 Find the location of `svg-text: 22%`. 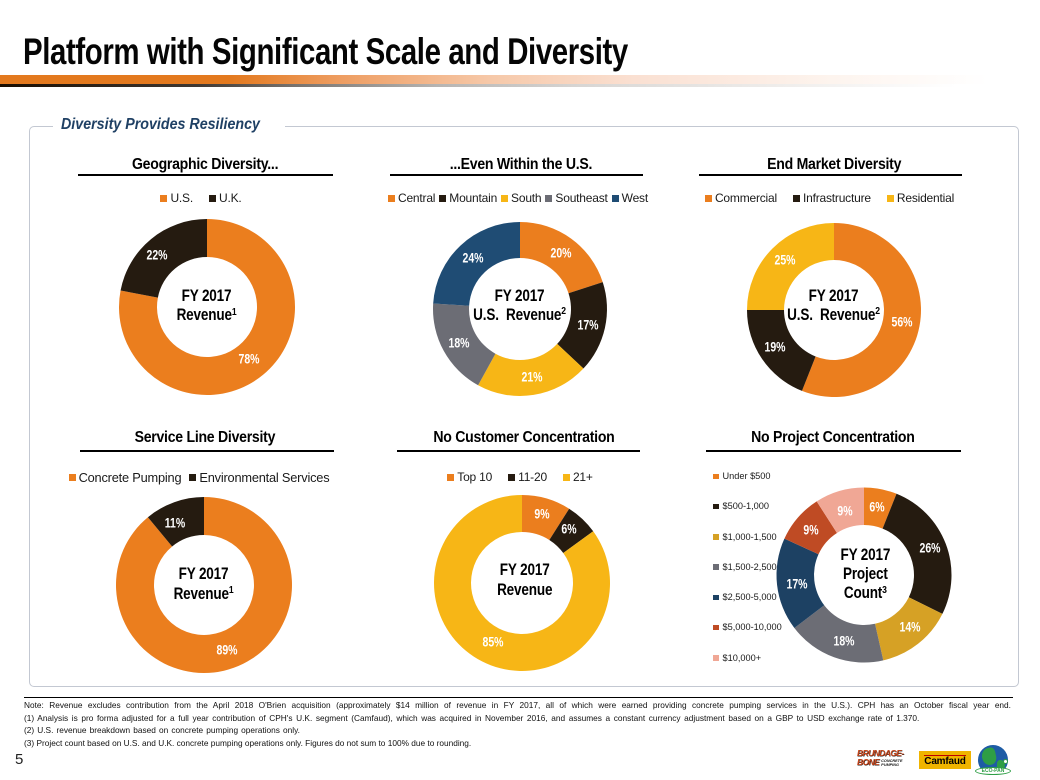

svg-text: 22% is located at coordinates (156, 255).